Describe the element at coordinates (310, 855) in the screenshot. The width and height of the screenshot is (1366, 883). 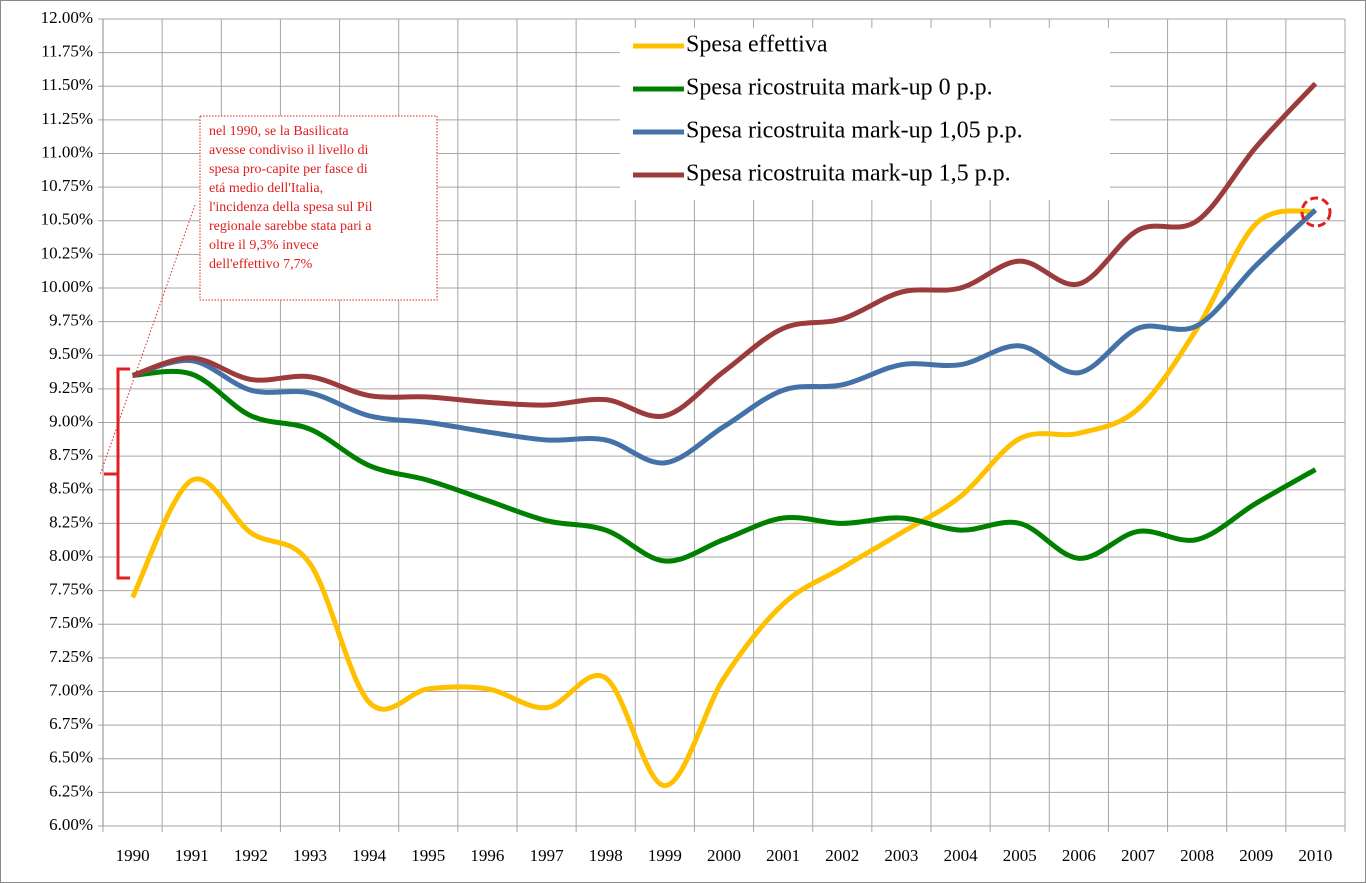
I see `x-tick-label: 1993` at that location.